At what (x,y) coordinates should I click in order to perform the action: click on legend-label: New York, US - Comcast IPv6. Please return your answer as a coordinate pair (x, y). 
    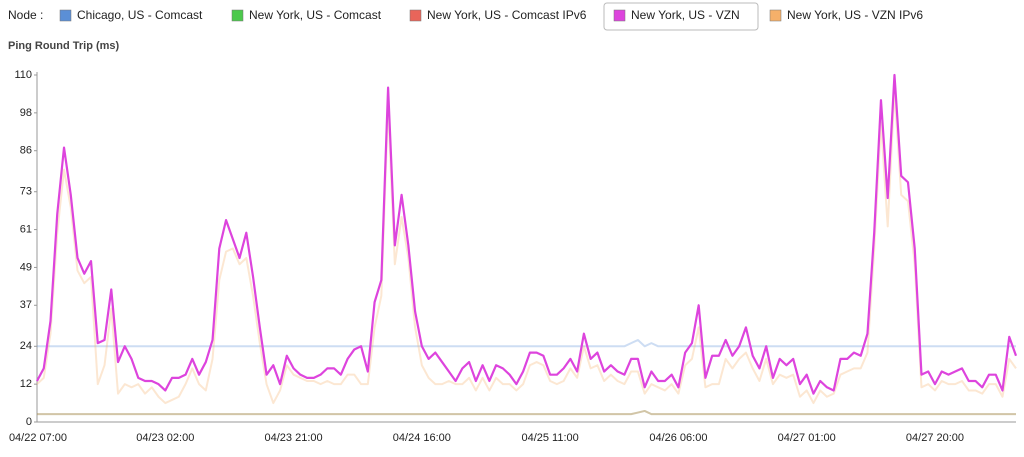
    Looking at the image, I should click on (507, 15).